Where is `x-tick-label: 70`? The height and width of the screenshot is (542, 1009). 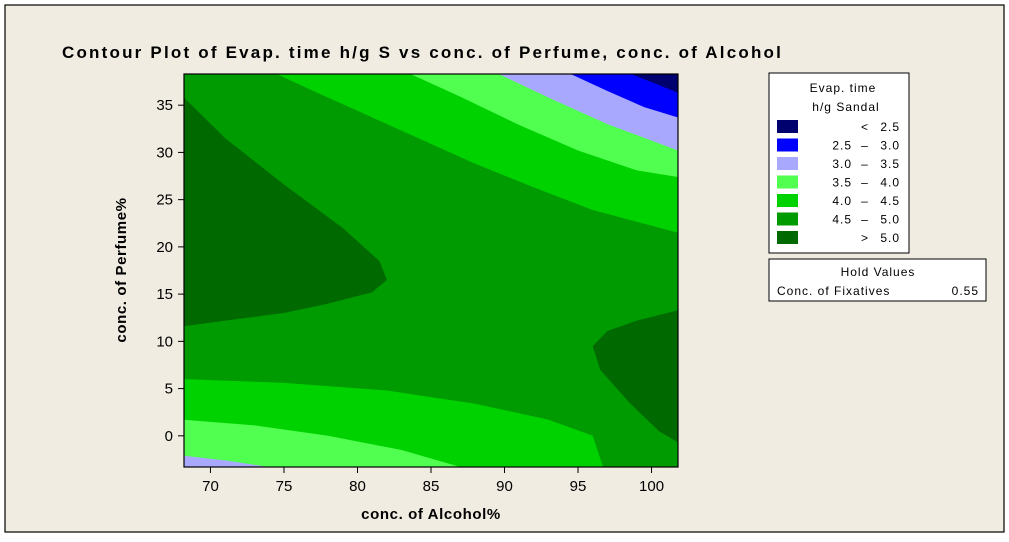
x-tick-label: 70 is located at coordinates (210, 486).